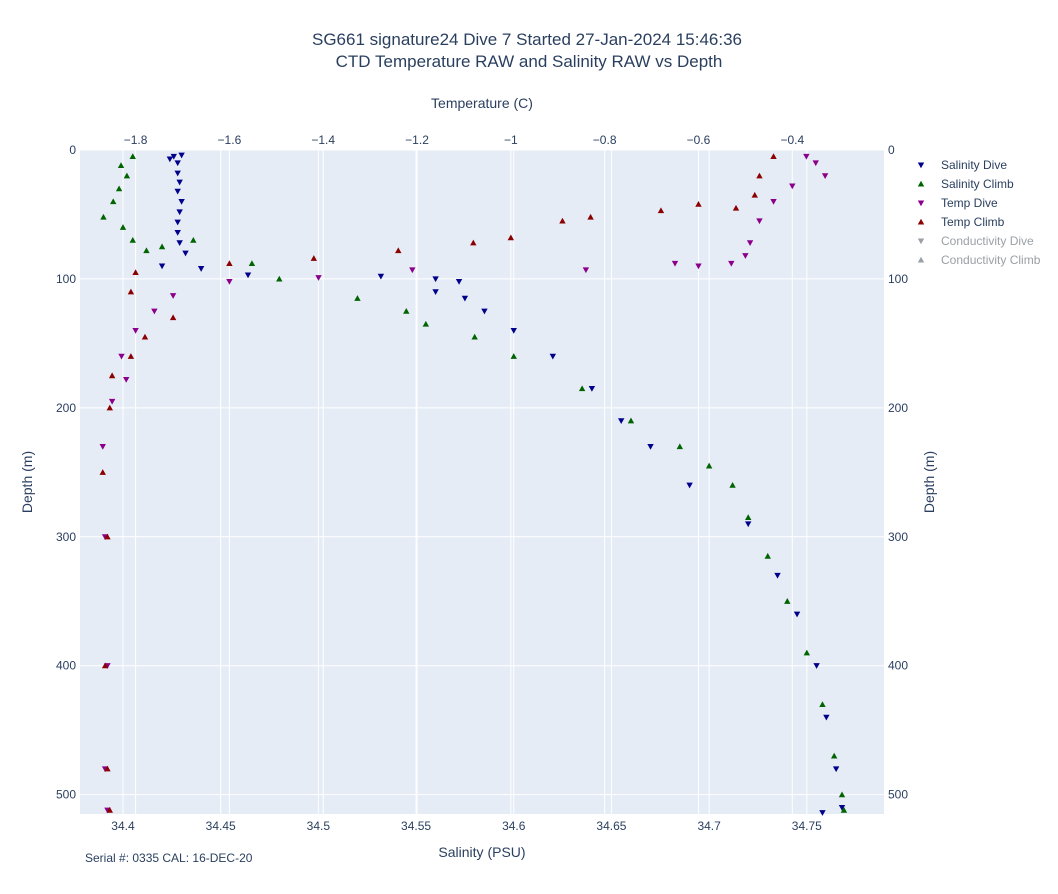  What do you see at coordinates (898, 795) in the screenshot?
I see `y-right-tick-label: 500` at bounding box center [898, 795].